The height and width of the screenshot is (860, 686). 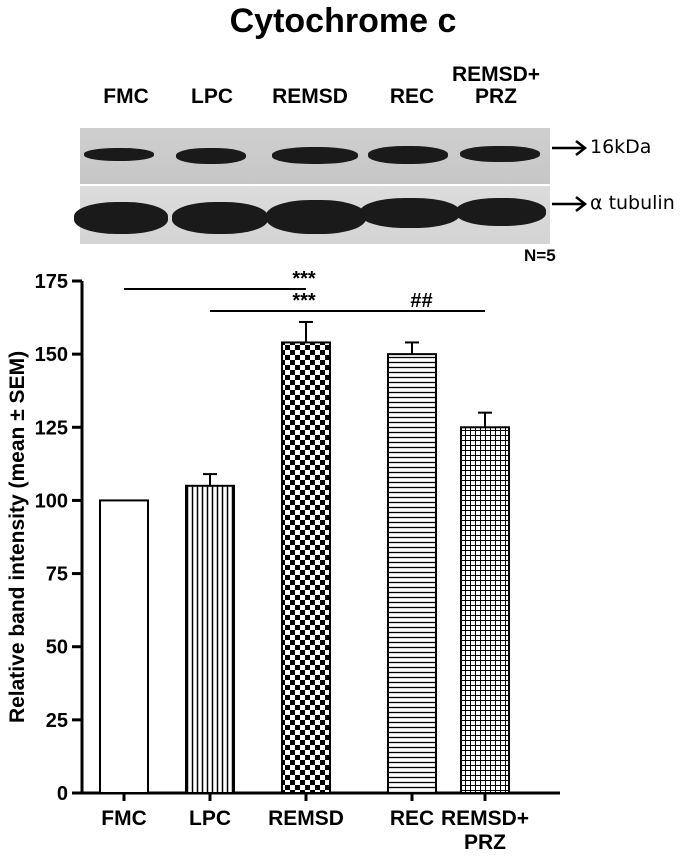 What do you see at coordinates (496, 85) in the screenshot?
I see `blot-lane-label-remsd-prz: REMSD+ PRZ` at bounding box center [496, 85].